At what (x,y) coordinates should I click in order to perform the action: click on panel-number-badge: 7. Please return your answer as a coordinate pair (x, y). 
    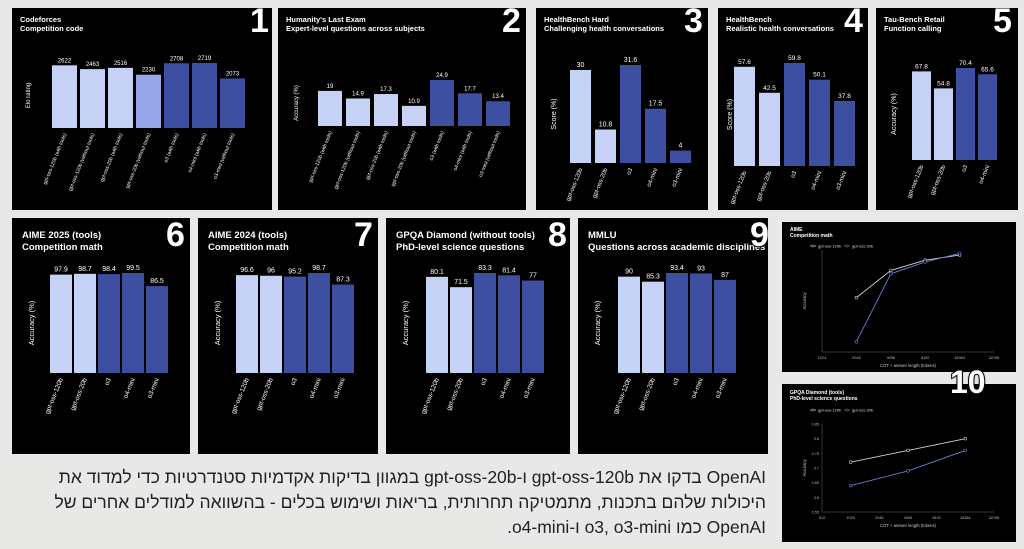
    Looking at the image, I should click on (363, 236).